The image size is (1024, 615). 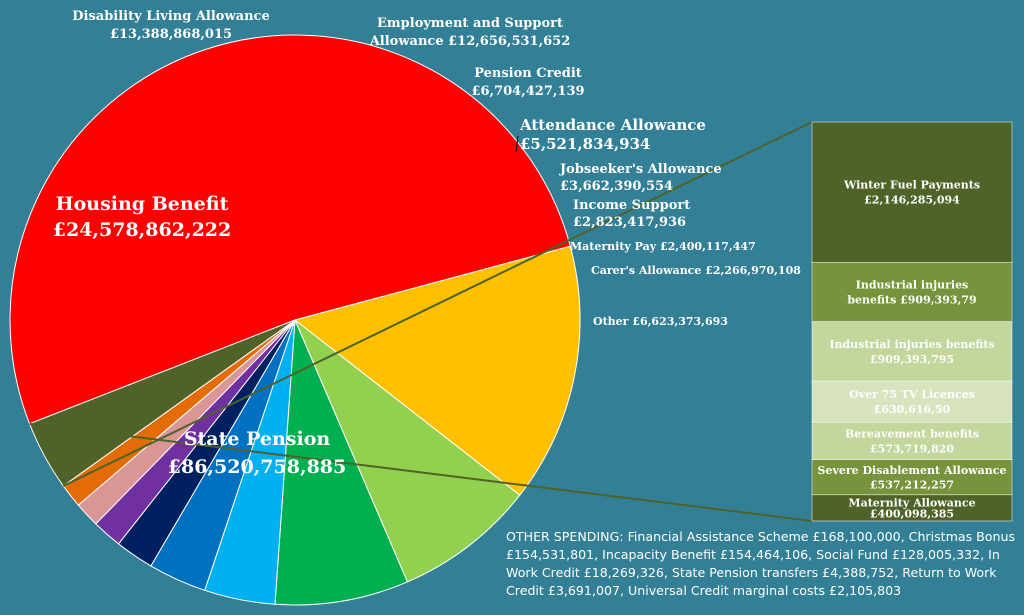 I want to click on pie-label-pension-credit: £6,704,427,139, so click(x=527, y=91).